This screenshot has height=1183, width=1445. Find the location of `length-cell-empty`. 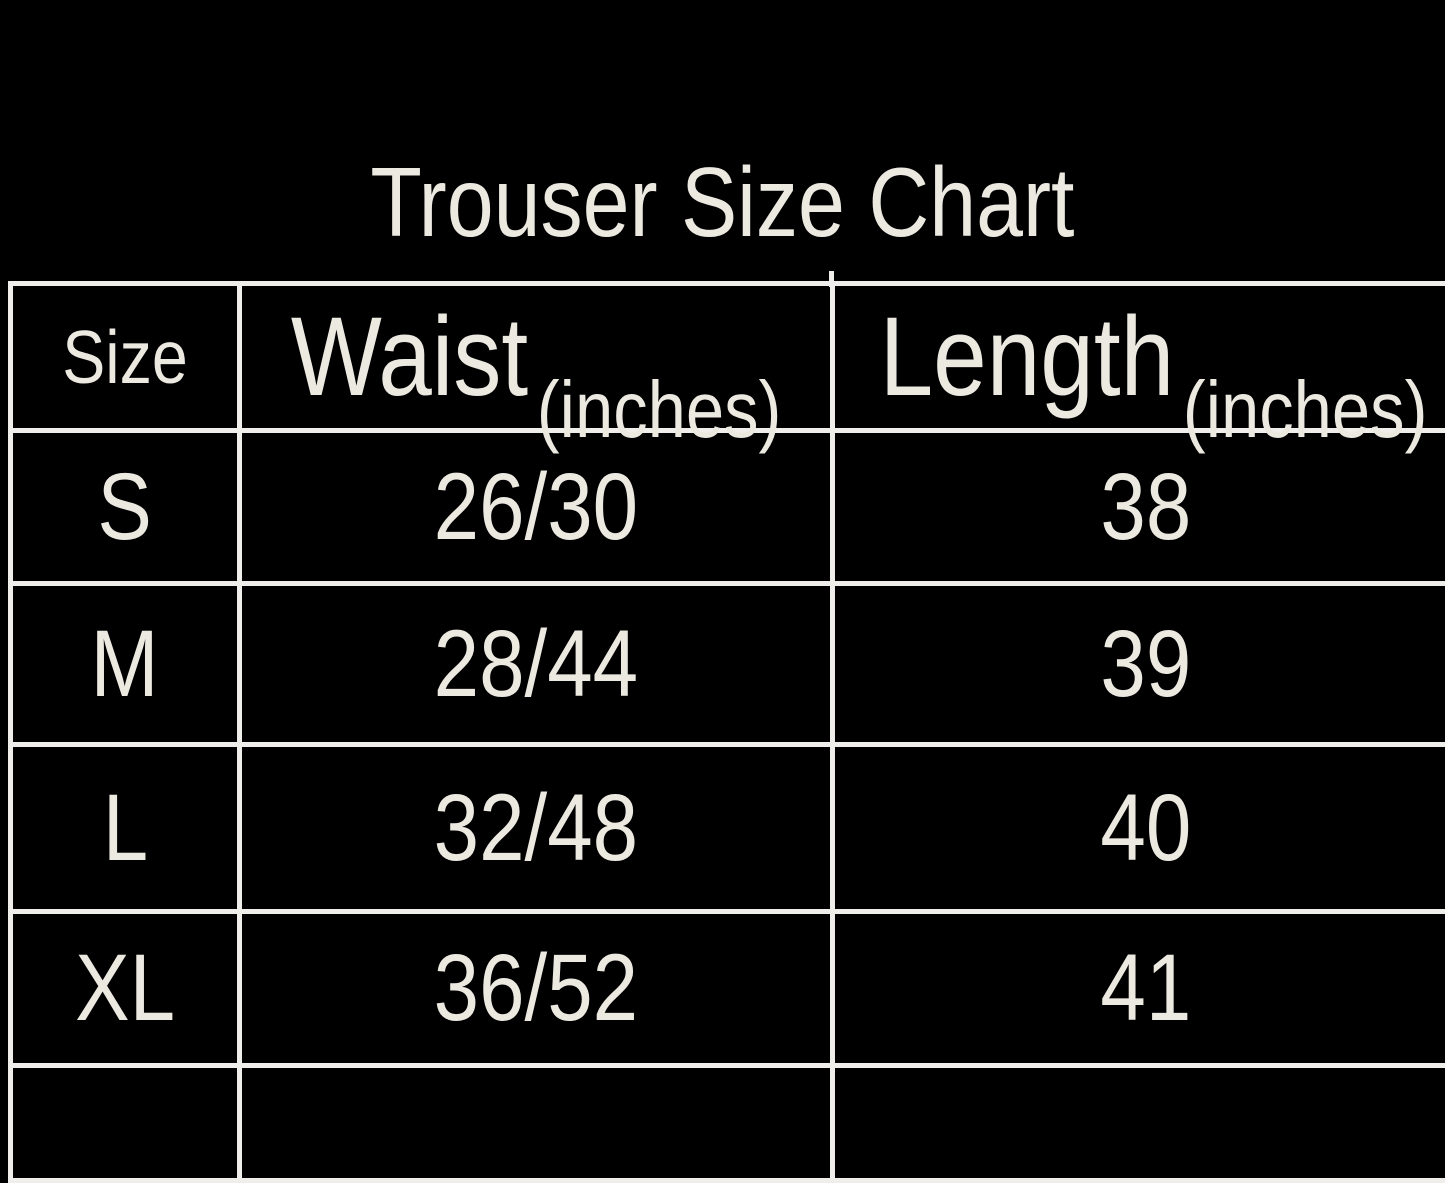

length-cell-empty is located at coordinates (1139, 1123).